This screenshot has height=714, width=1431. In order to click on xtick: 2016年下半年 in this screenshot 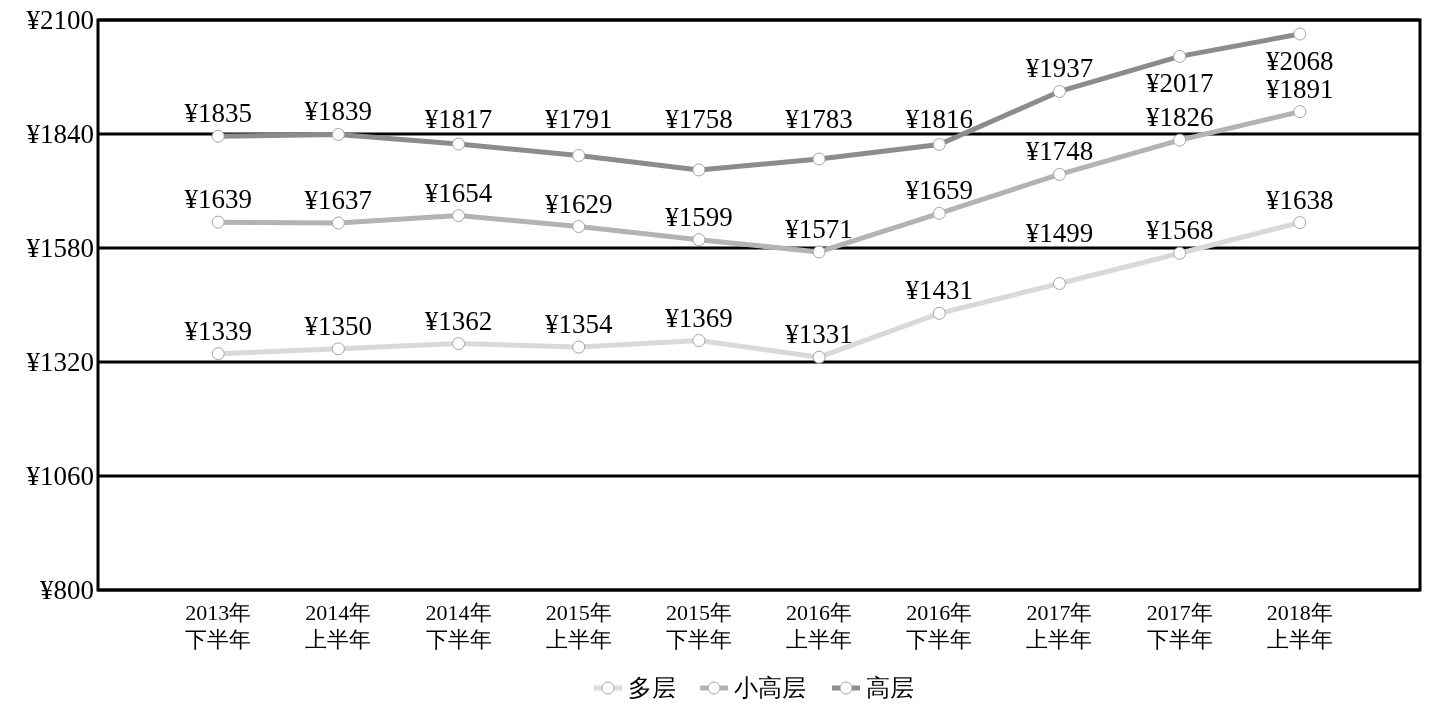, I will do `click(939, 626)`.